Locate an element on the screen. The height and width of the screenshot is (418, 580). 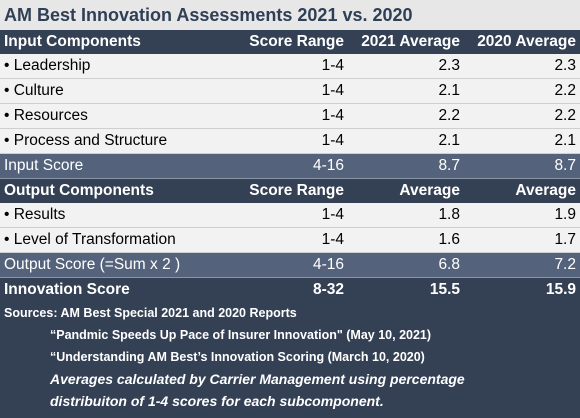
row-label: • Resources is located at coordinates (116, 116).